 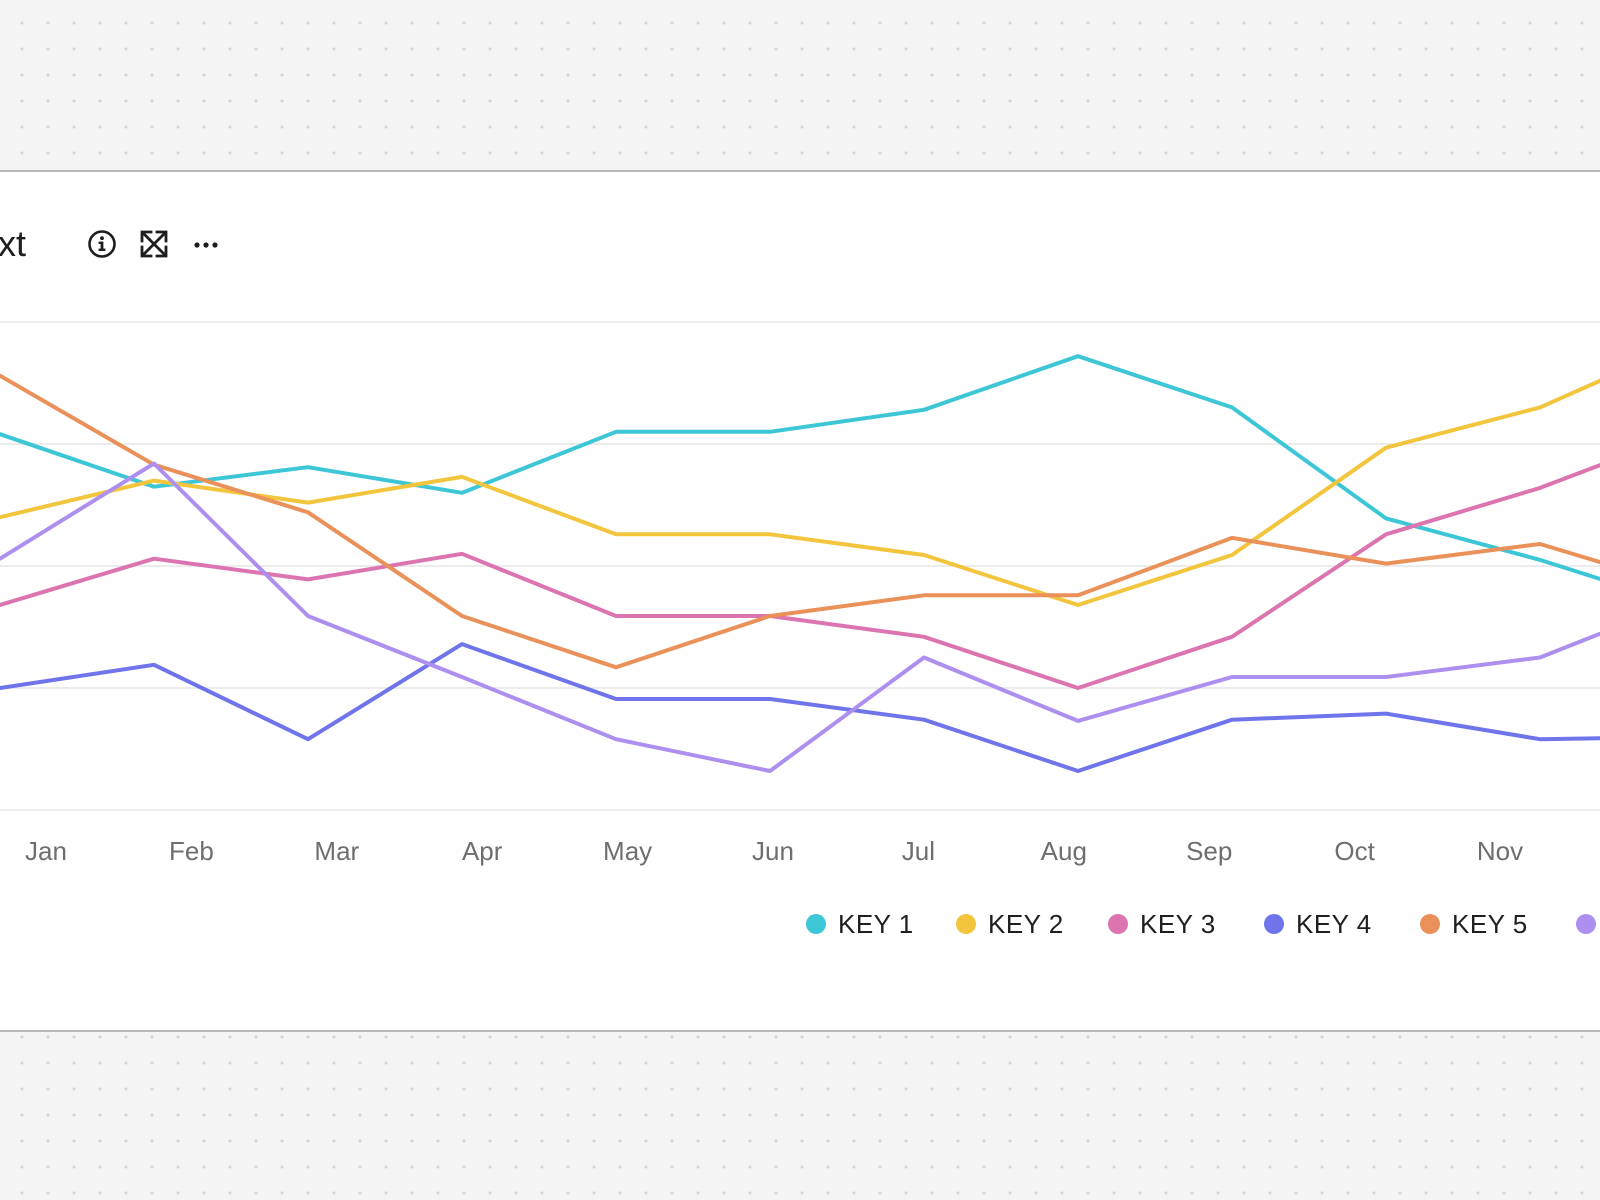 What do you see at coordinates (627, 851) in the screenshot?
I see `x-tick-label: May` at bounding box center [627, 851].